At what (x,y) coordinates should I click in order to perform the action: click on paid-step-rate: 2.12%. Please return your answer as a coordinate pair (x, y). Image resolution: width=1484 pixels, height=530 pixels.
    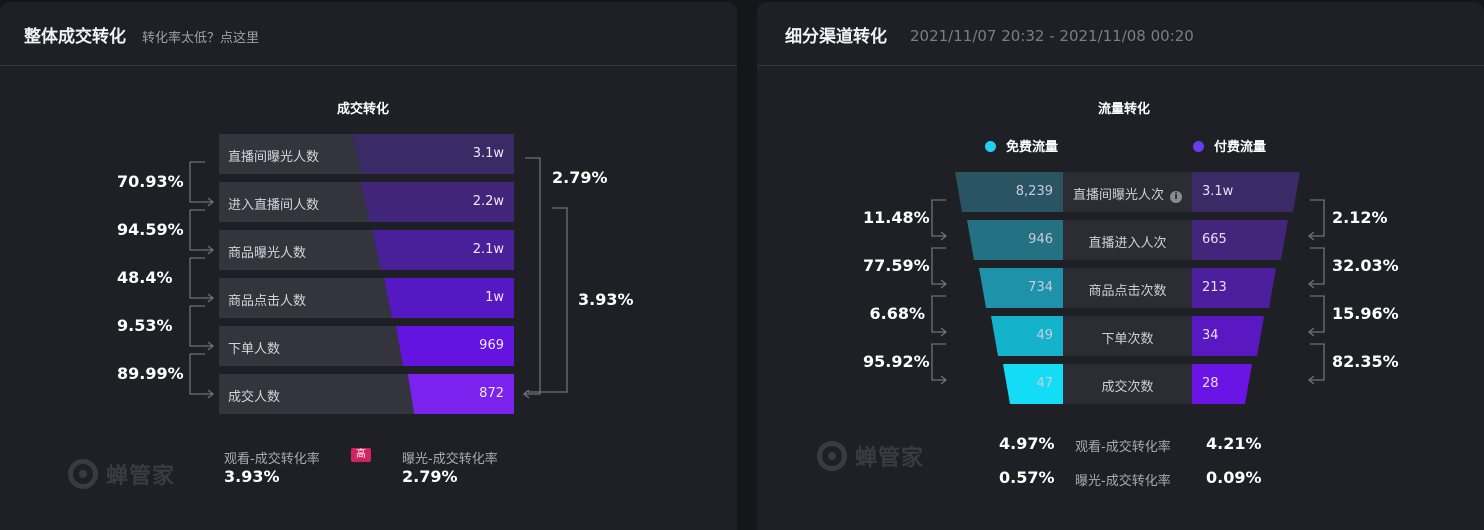
    Looking at the image, I should click on (1360, 217).